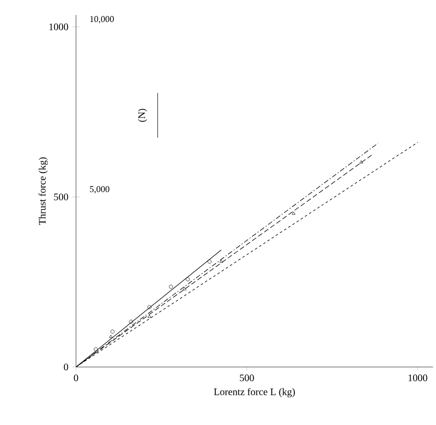  I want to click on y-axis-title: Thrust force (kg), so click(43, 191).